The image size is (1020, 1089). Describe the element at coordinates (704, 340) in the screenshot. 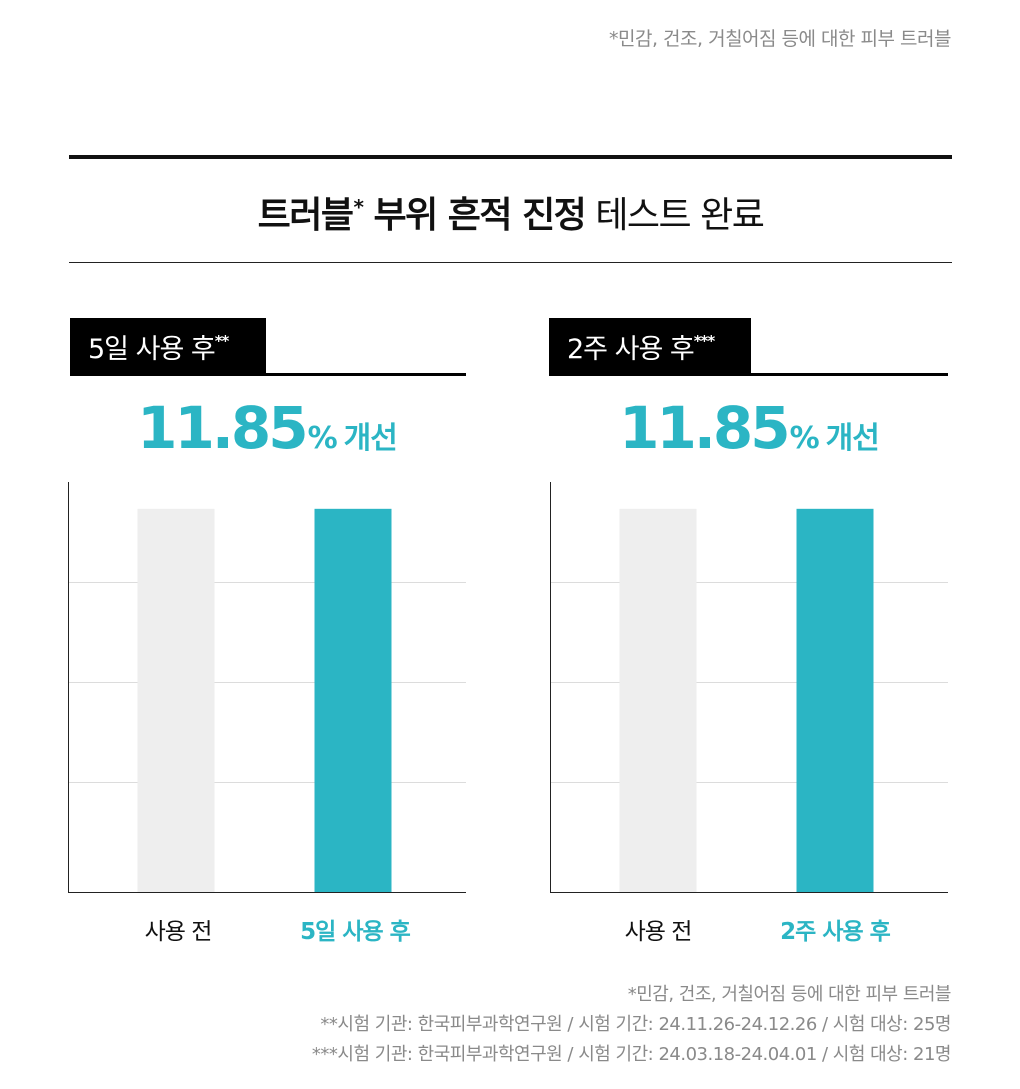

I see `panel-tag-stars: ***` at that location.